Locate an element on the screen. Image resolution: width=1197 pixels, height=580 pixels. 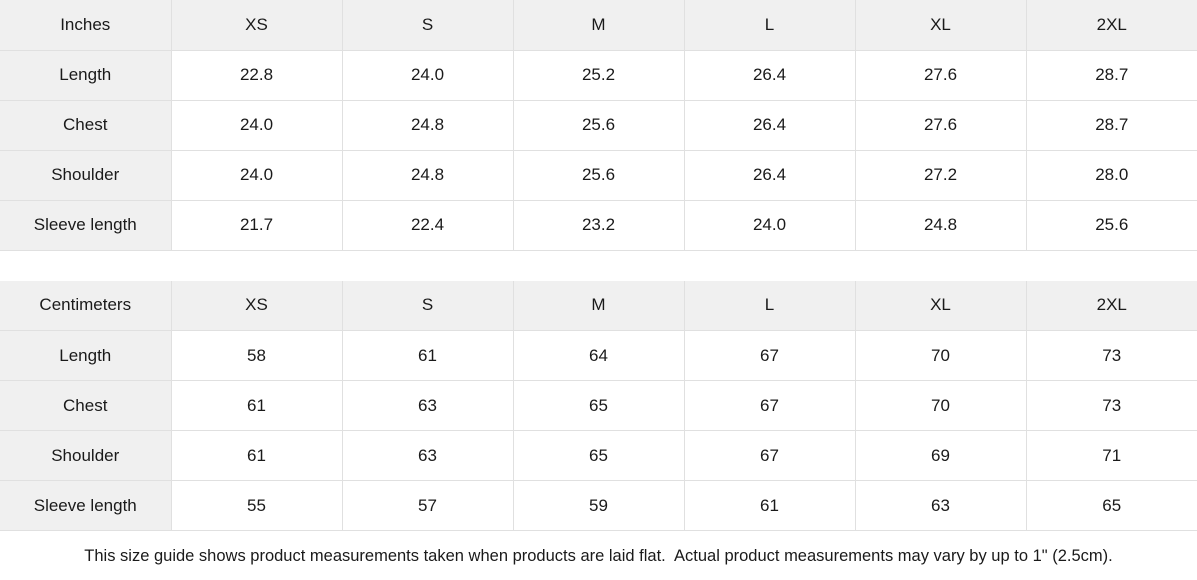
measurement-value-cell: 21.7 is located at coordinates (257, 225).